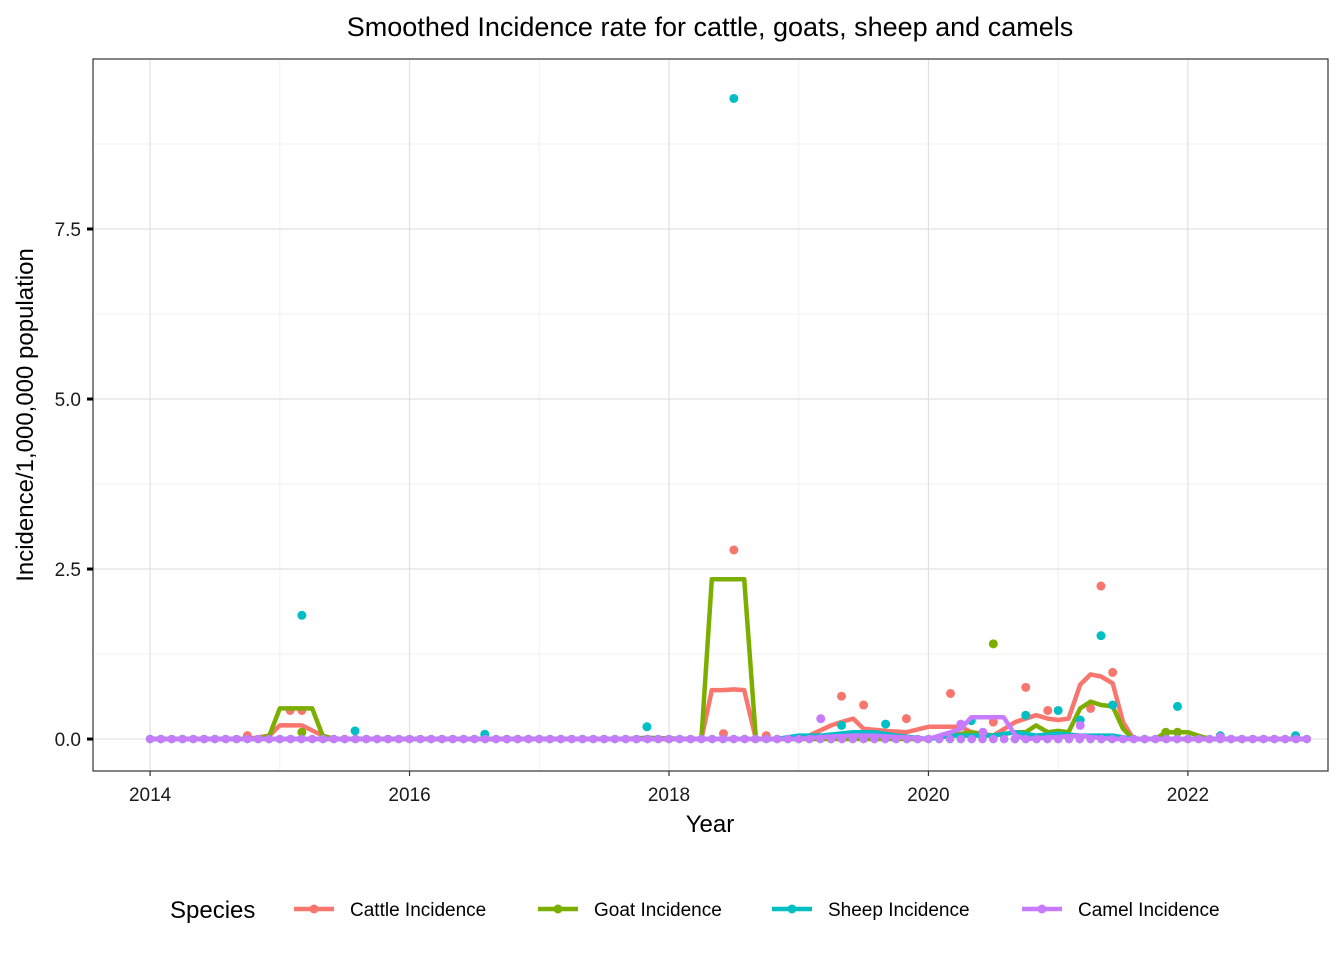 Image resolution: width=1344 pixels, height=960 pixels. I want to click on y-tick-label: 2.5, so click(68, 570).